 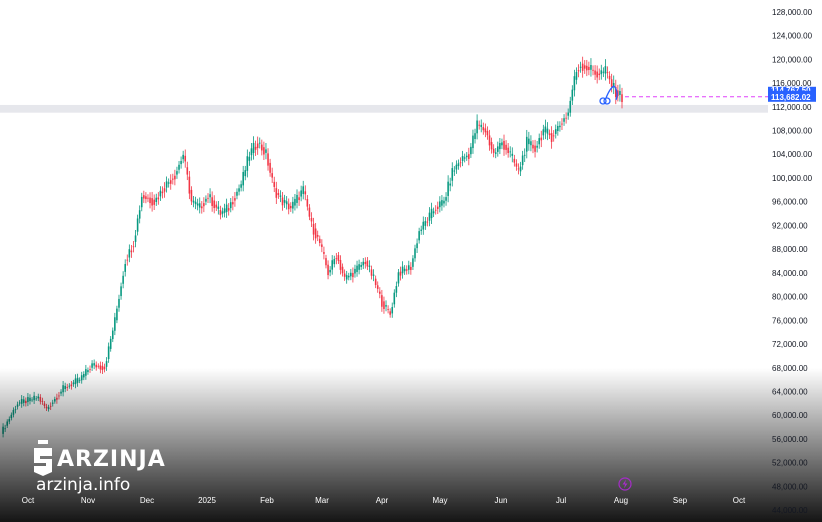 I want to click on y-tick-label: 60,000.00, so click(x=790, y=415).